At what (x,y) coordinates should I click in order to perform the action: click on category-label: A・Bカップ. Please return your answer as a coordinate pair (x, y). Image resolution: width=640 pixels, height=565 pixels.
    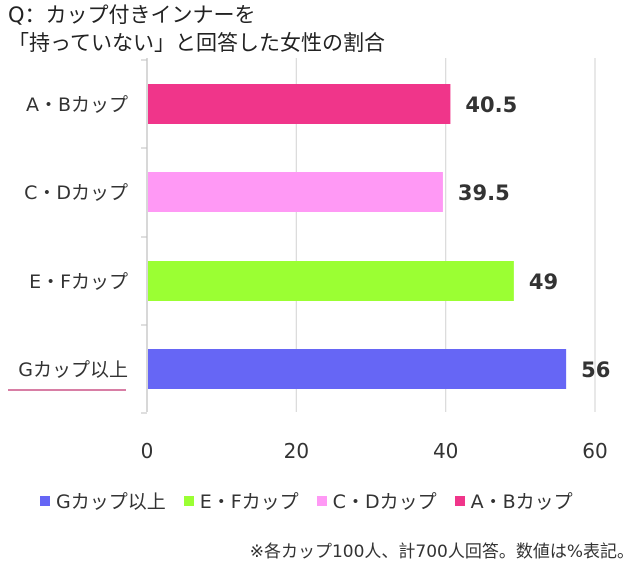
    Looking at the image, I should click on (77, 105).